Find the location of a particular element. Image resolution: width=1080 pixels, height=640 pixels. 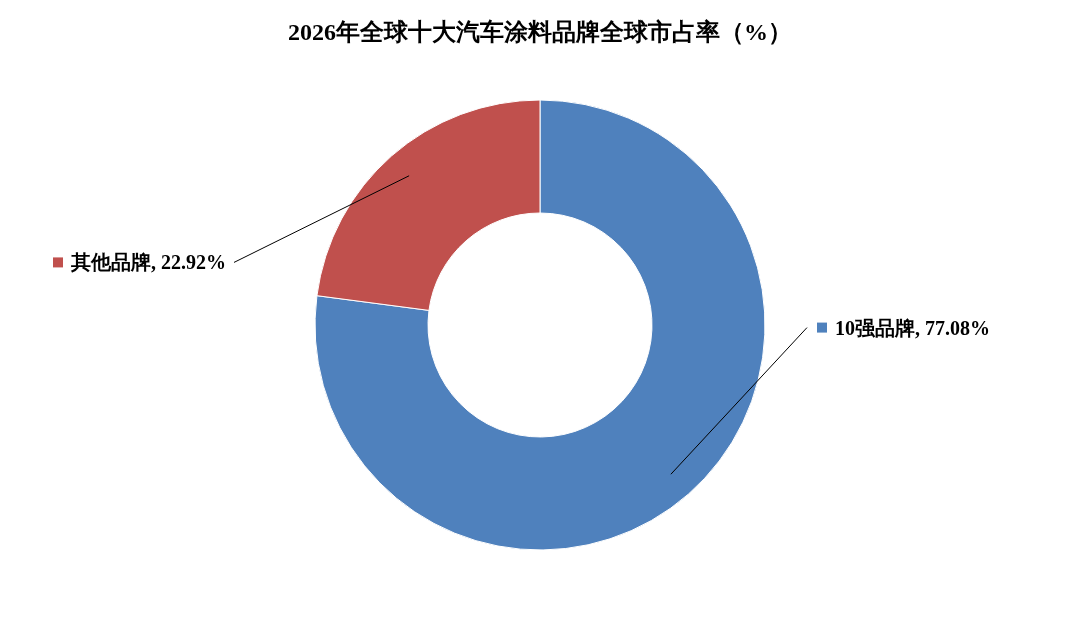

legend-label: 其他品牌 is located at coordinates (110, 262).